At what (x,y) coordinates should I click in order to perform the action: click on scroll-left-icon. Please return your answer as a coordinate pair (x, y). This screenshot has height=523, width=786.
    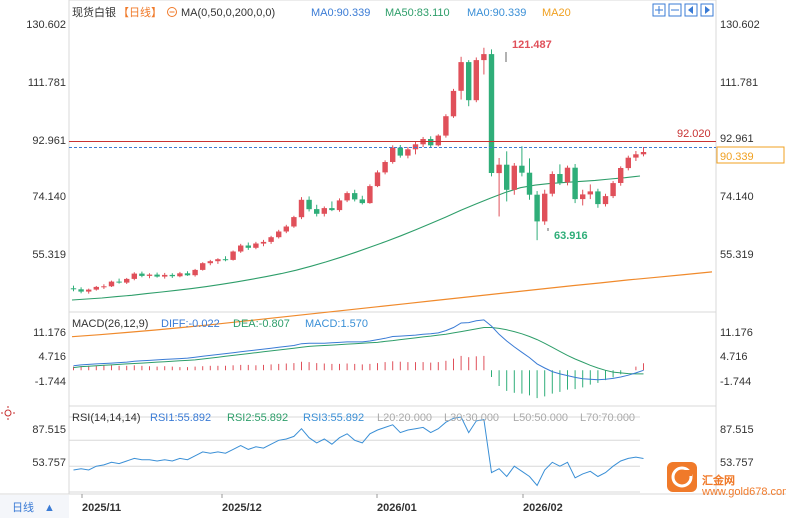
    Looking at the image, I should click on (691, 10).